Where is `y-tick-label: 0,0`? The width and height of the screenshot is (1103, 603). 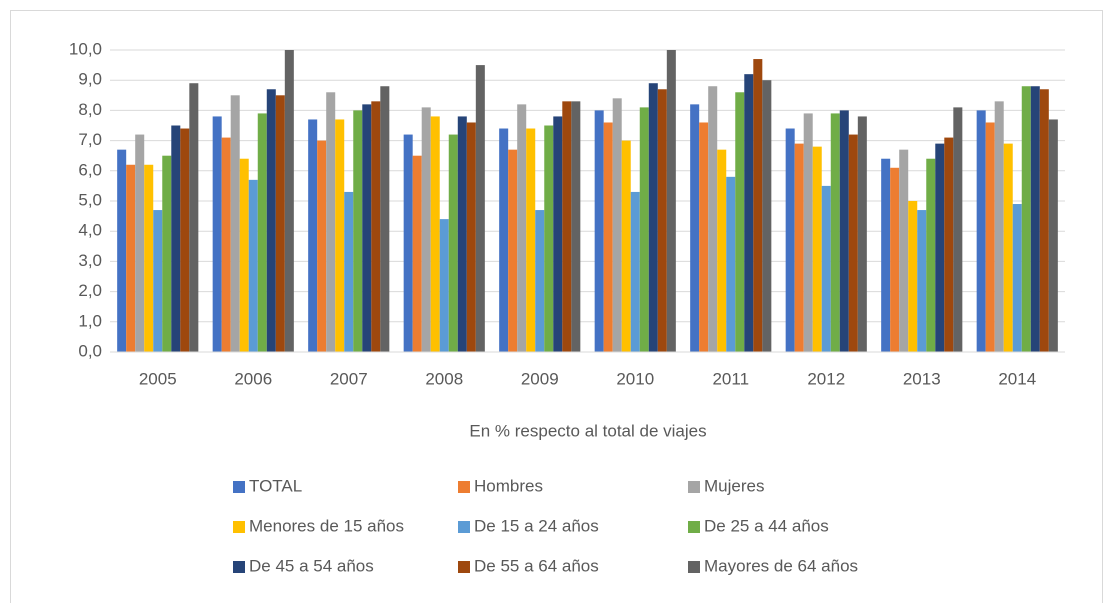
y-tick-label: 0,0 is located at coordinates (90, 350).